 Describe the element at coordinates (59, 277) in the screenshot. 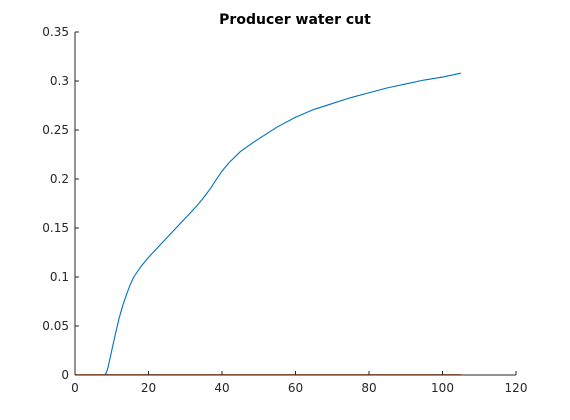

I see `y-tick-label: 0.1` at that location.